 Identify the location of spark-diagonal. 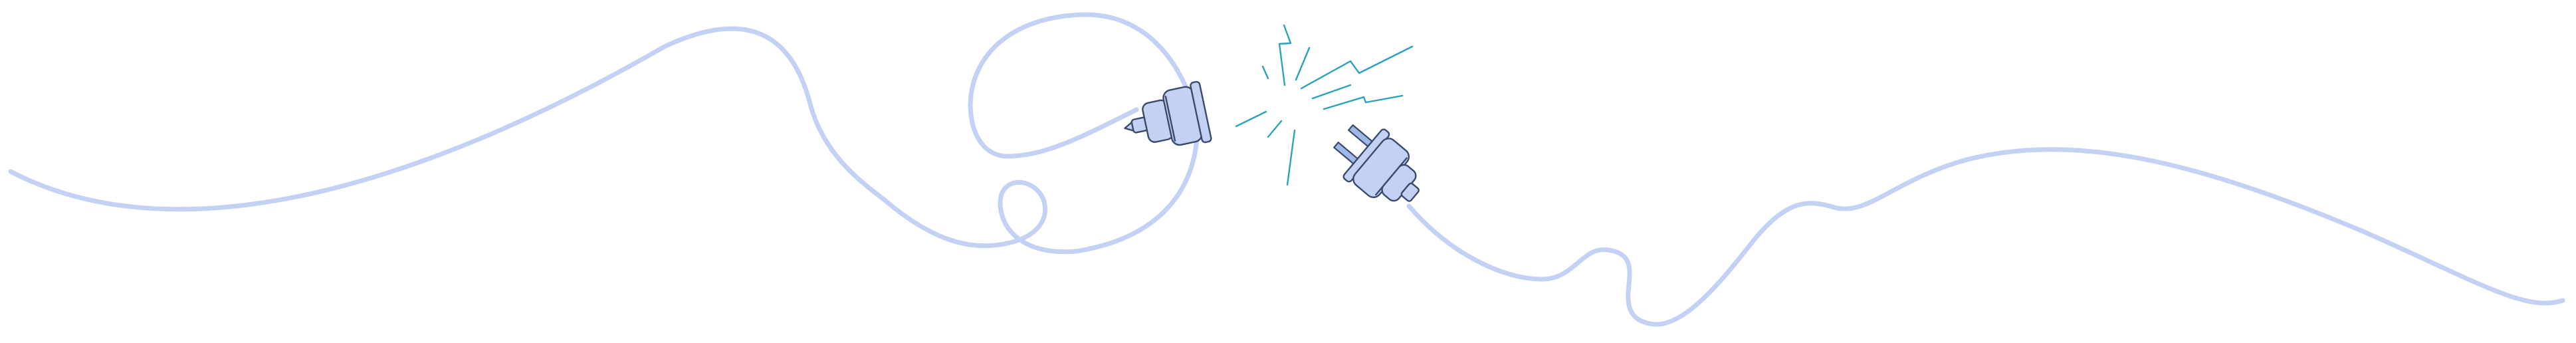
(1303, 64).